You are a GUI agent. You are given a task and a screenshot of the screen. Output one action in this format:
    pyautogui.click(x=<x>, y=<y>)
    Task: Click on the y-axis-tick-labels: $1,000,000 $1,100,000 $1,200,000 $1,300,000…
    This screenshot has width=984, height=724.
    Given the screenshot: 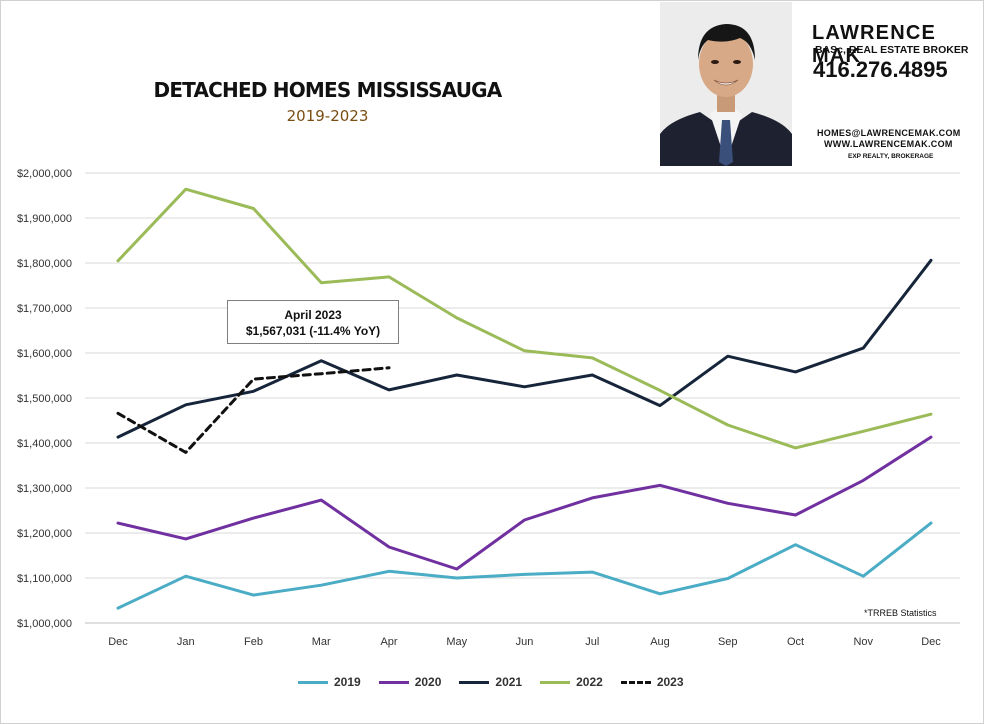 What is the action you would take?
    pyautogui.click(x=44, y=399)
    